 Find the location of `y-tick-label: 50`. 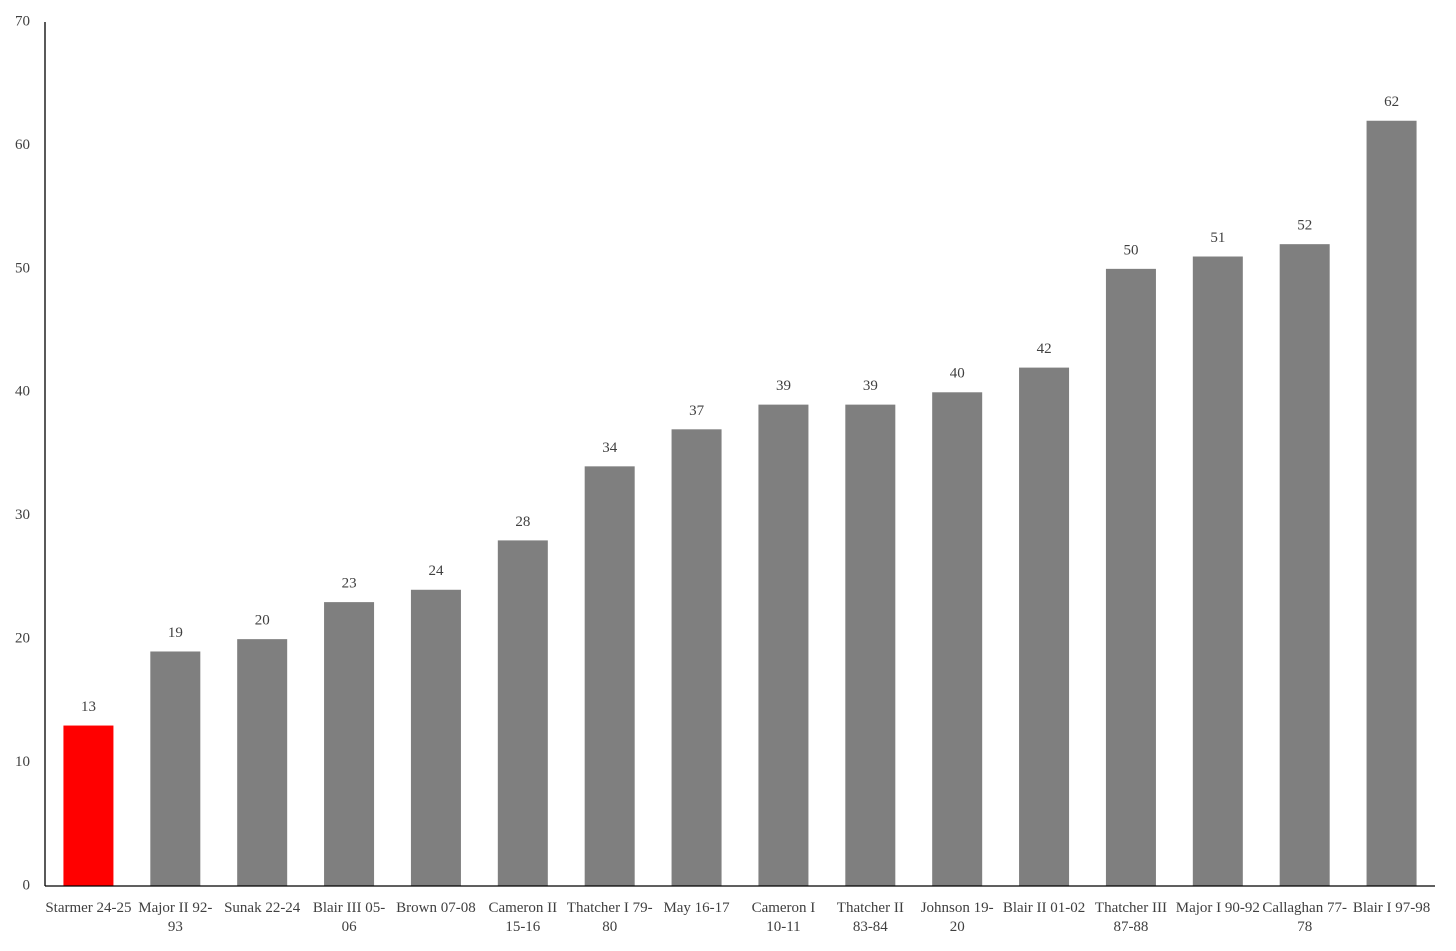

y-tick-label: 50 is located at coordinates (22, 268).